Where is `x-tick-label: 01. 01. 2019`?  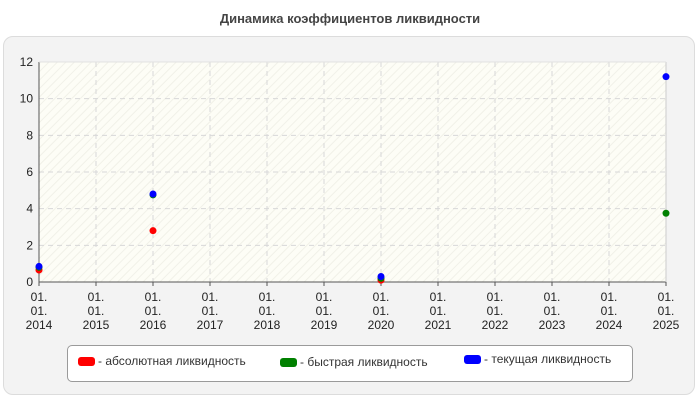
x-tick-label: 01. 01. 2019 is located at coordinates (324, 311).